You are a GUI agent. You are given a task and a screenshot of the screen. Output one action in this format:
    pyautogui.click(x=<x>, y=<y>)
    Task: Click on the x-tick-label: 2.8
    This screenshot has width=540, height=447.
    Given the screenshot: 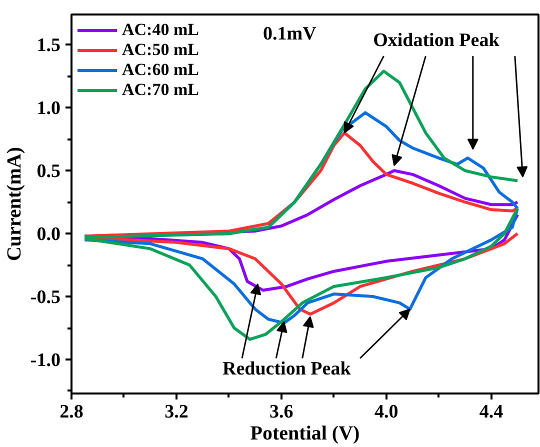 What is the action you would take?
    pyautogui.click(x=72, y=412)
    